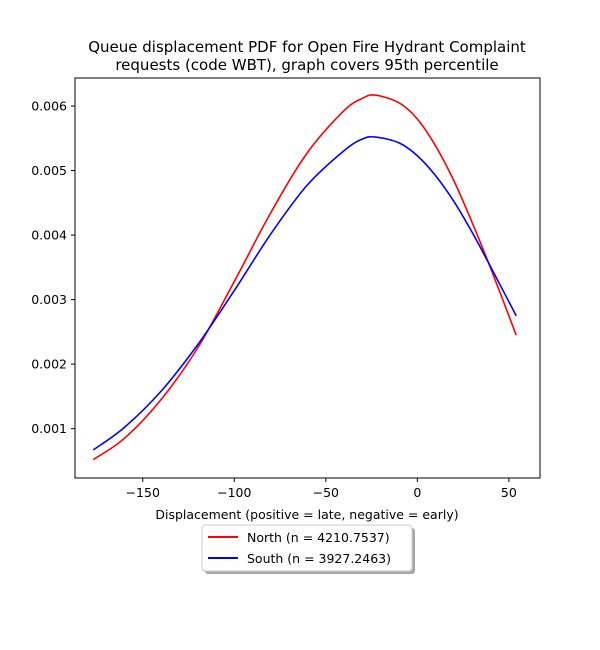 This screenshot has width=600, height=650. I want to click on legend-label-north: North (n = 4210.7537), so click(318, 537).